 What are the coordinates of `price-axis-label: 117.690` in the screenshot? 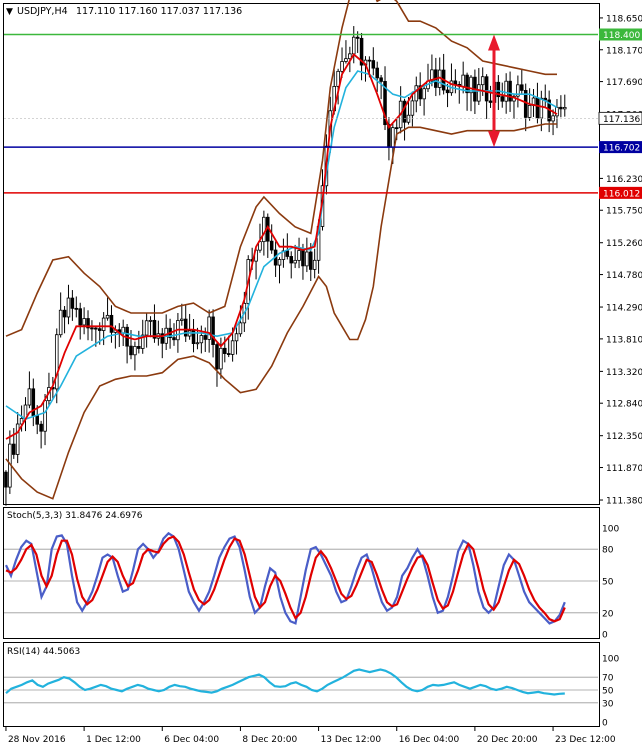 It's located at (624, 83).